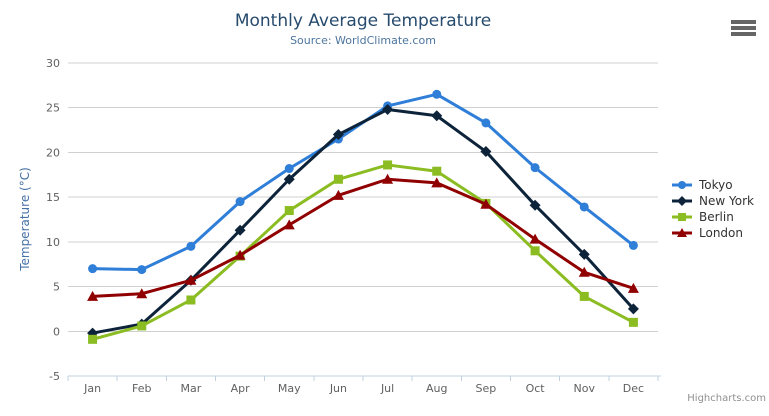  I want to click on y-axis-tick-label: 30, so click(53, 63).